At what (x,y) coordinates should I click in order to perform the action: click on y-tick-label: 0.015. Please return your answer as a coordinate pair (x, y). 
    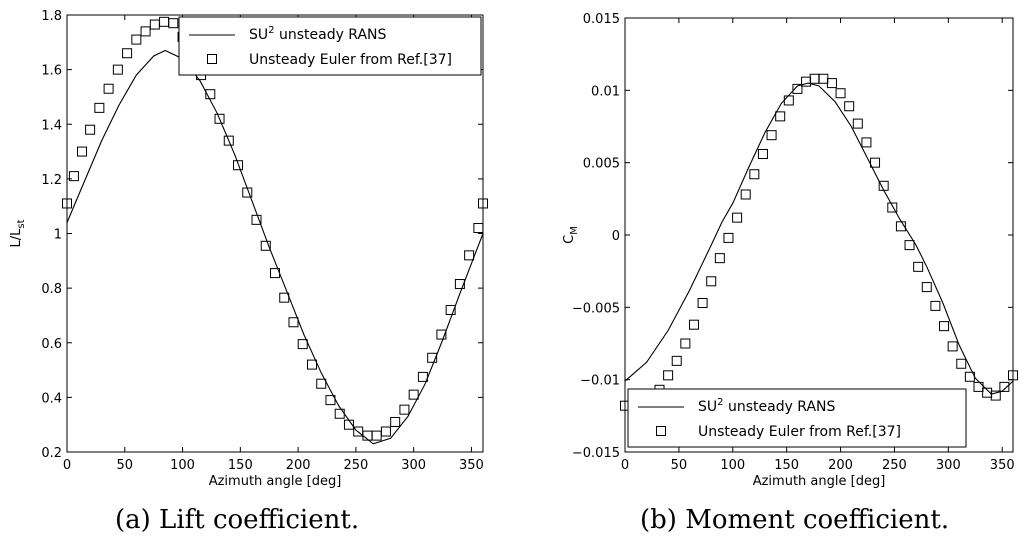
    Looking at the image, I should click on (601, 19).